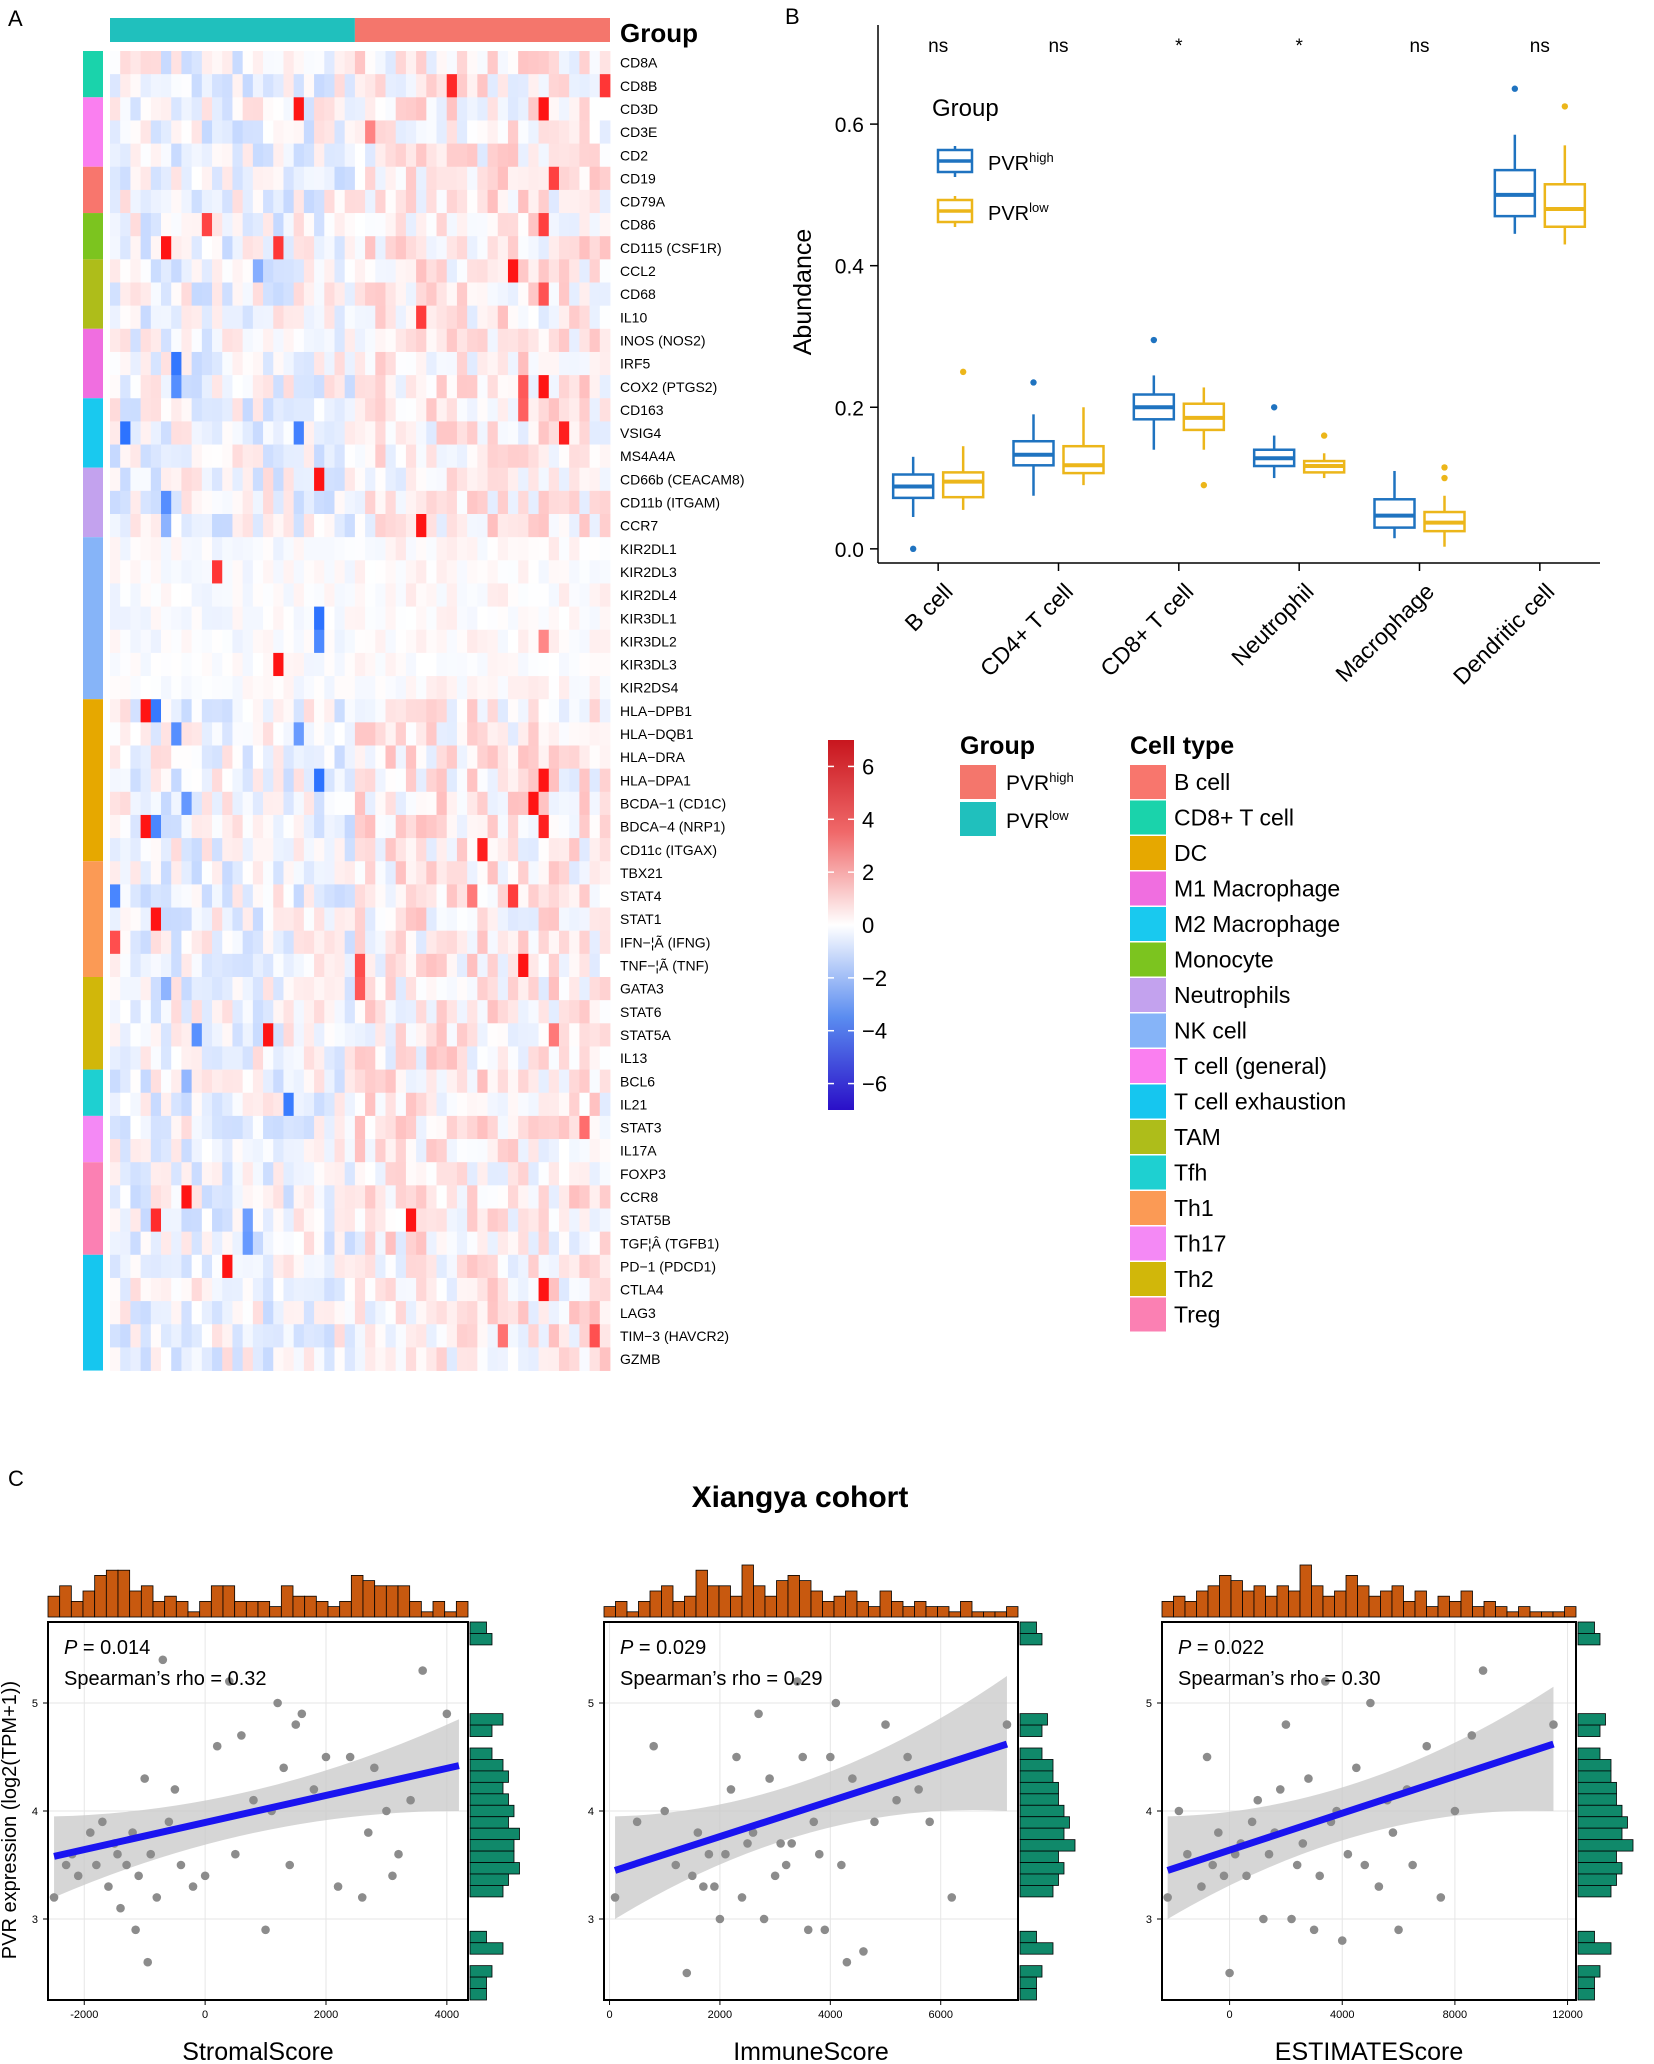 The width and height of the screenshot is (1654, 2064). I want to click on celltype-legend-label: CD8+ T cell, so click(1234, 818).